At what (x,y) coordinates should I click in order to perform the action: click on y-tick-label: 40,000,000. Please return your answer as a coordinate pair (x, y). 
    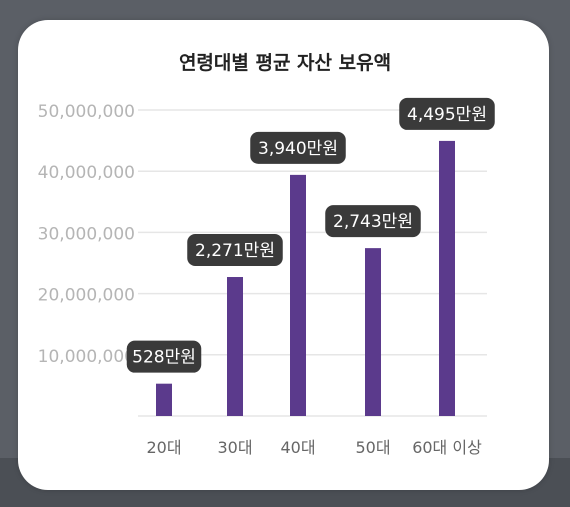
    Looking at the image, I should click on (86, 173).